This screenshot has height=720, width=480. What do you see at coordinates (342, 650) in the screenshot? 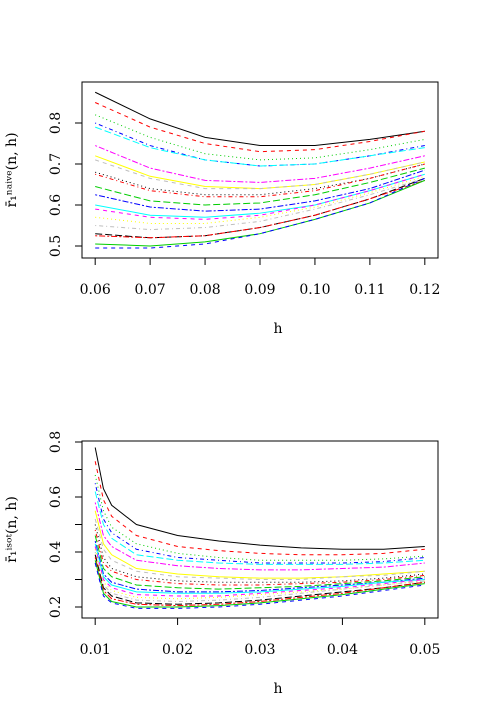
I see `x-tick-label: 0.04` at bounding box center [342, 650].